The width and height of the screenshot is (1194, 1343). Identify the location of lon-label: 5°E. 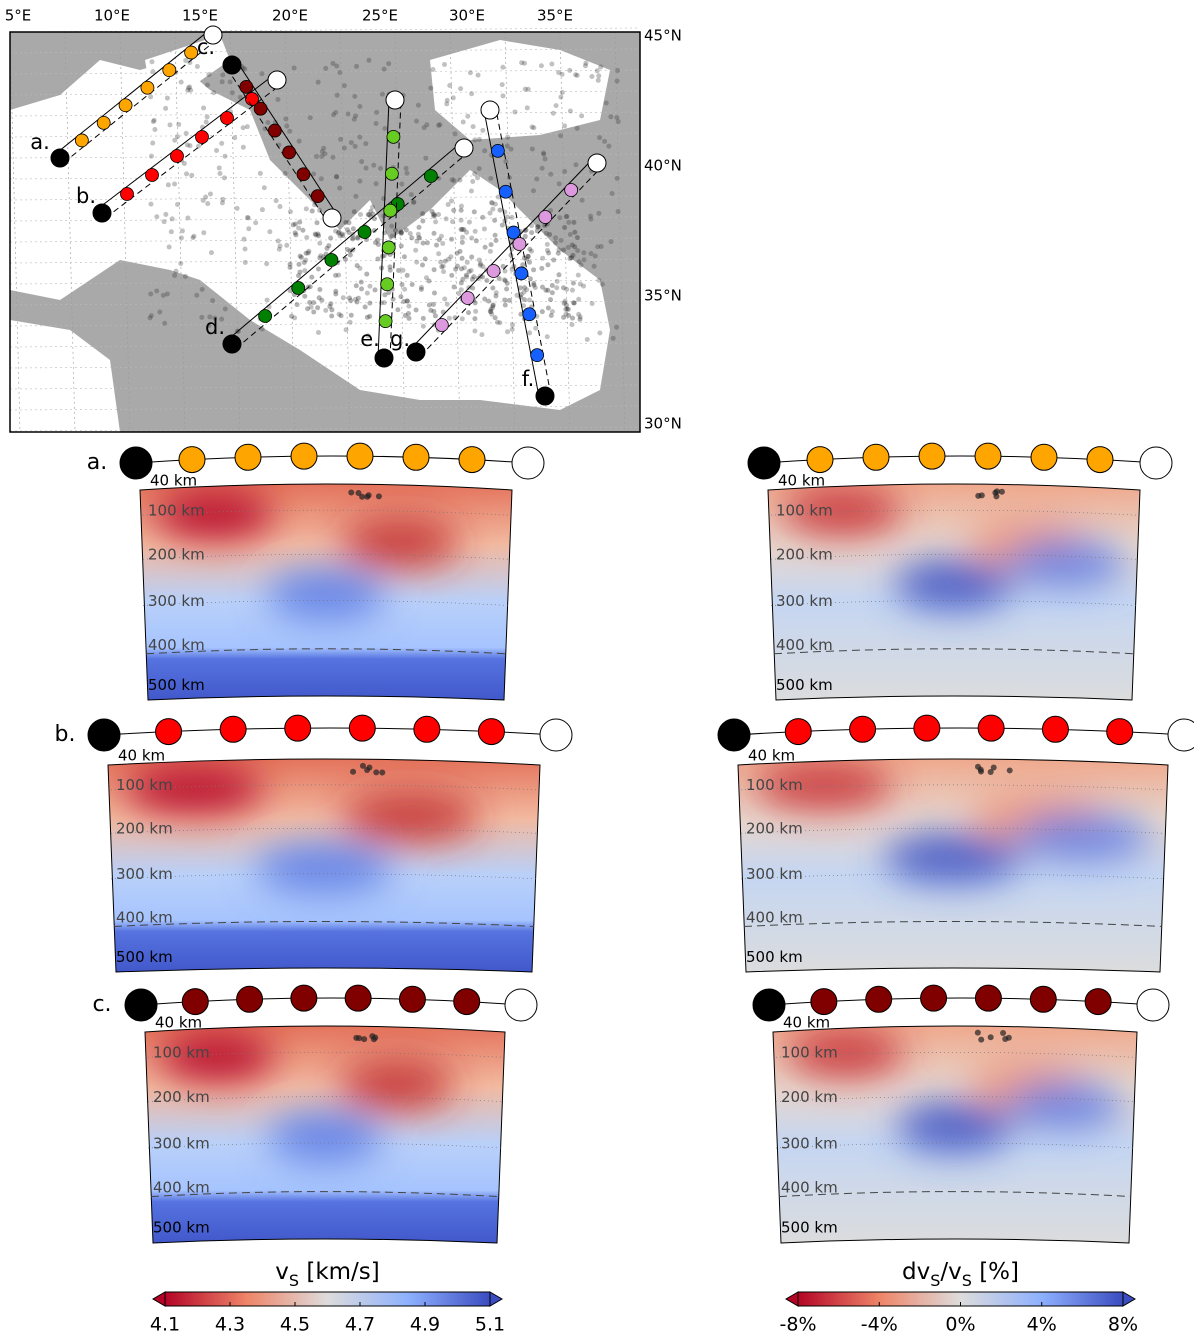
(18, 16).